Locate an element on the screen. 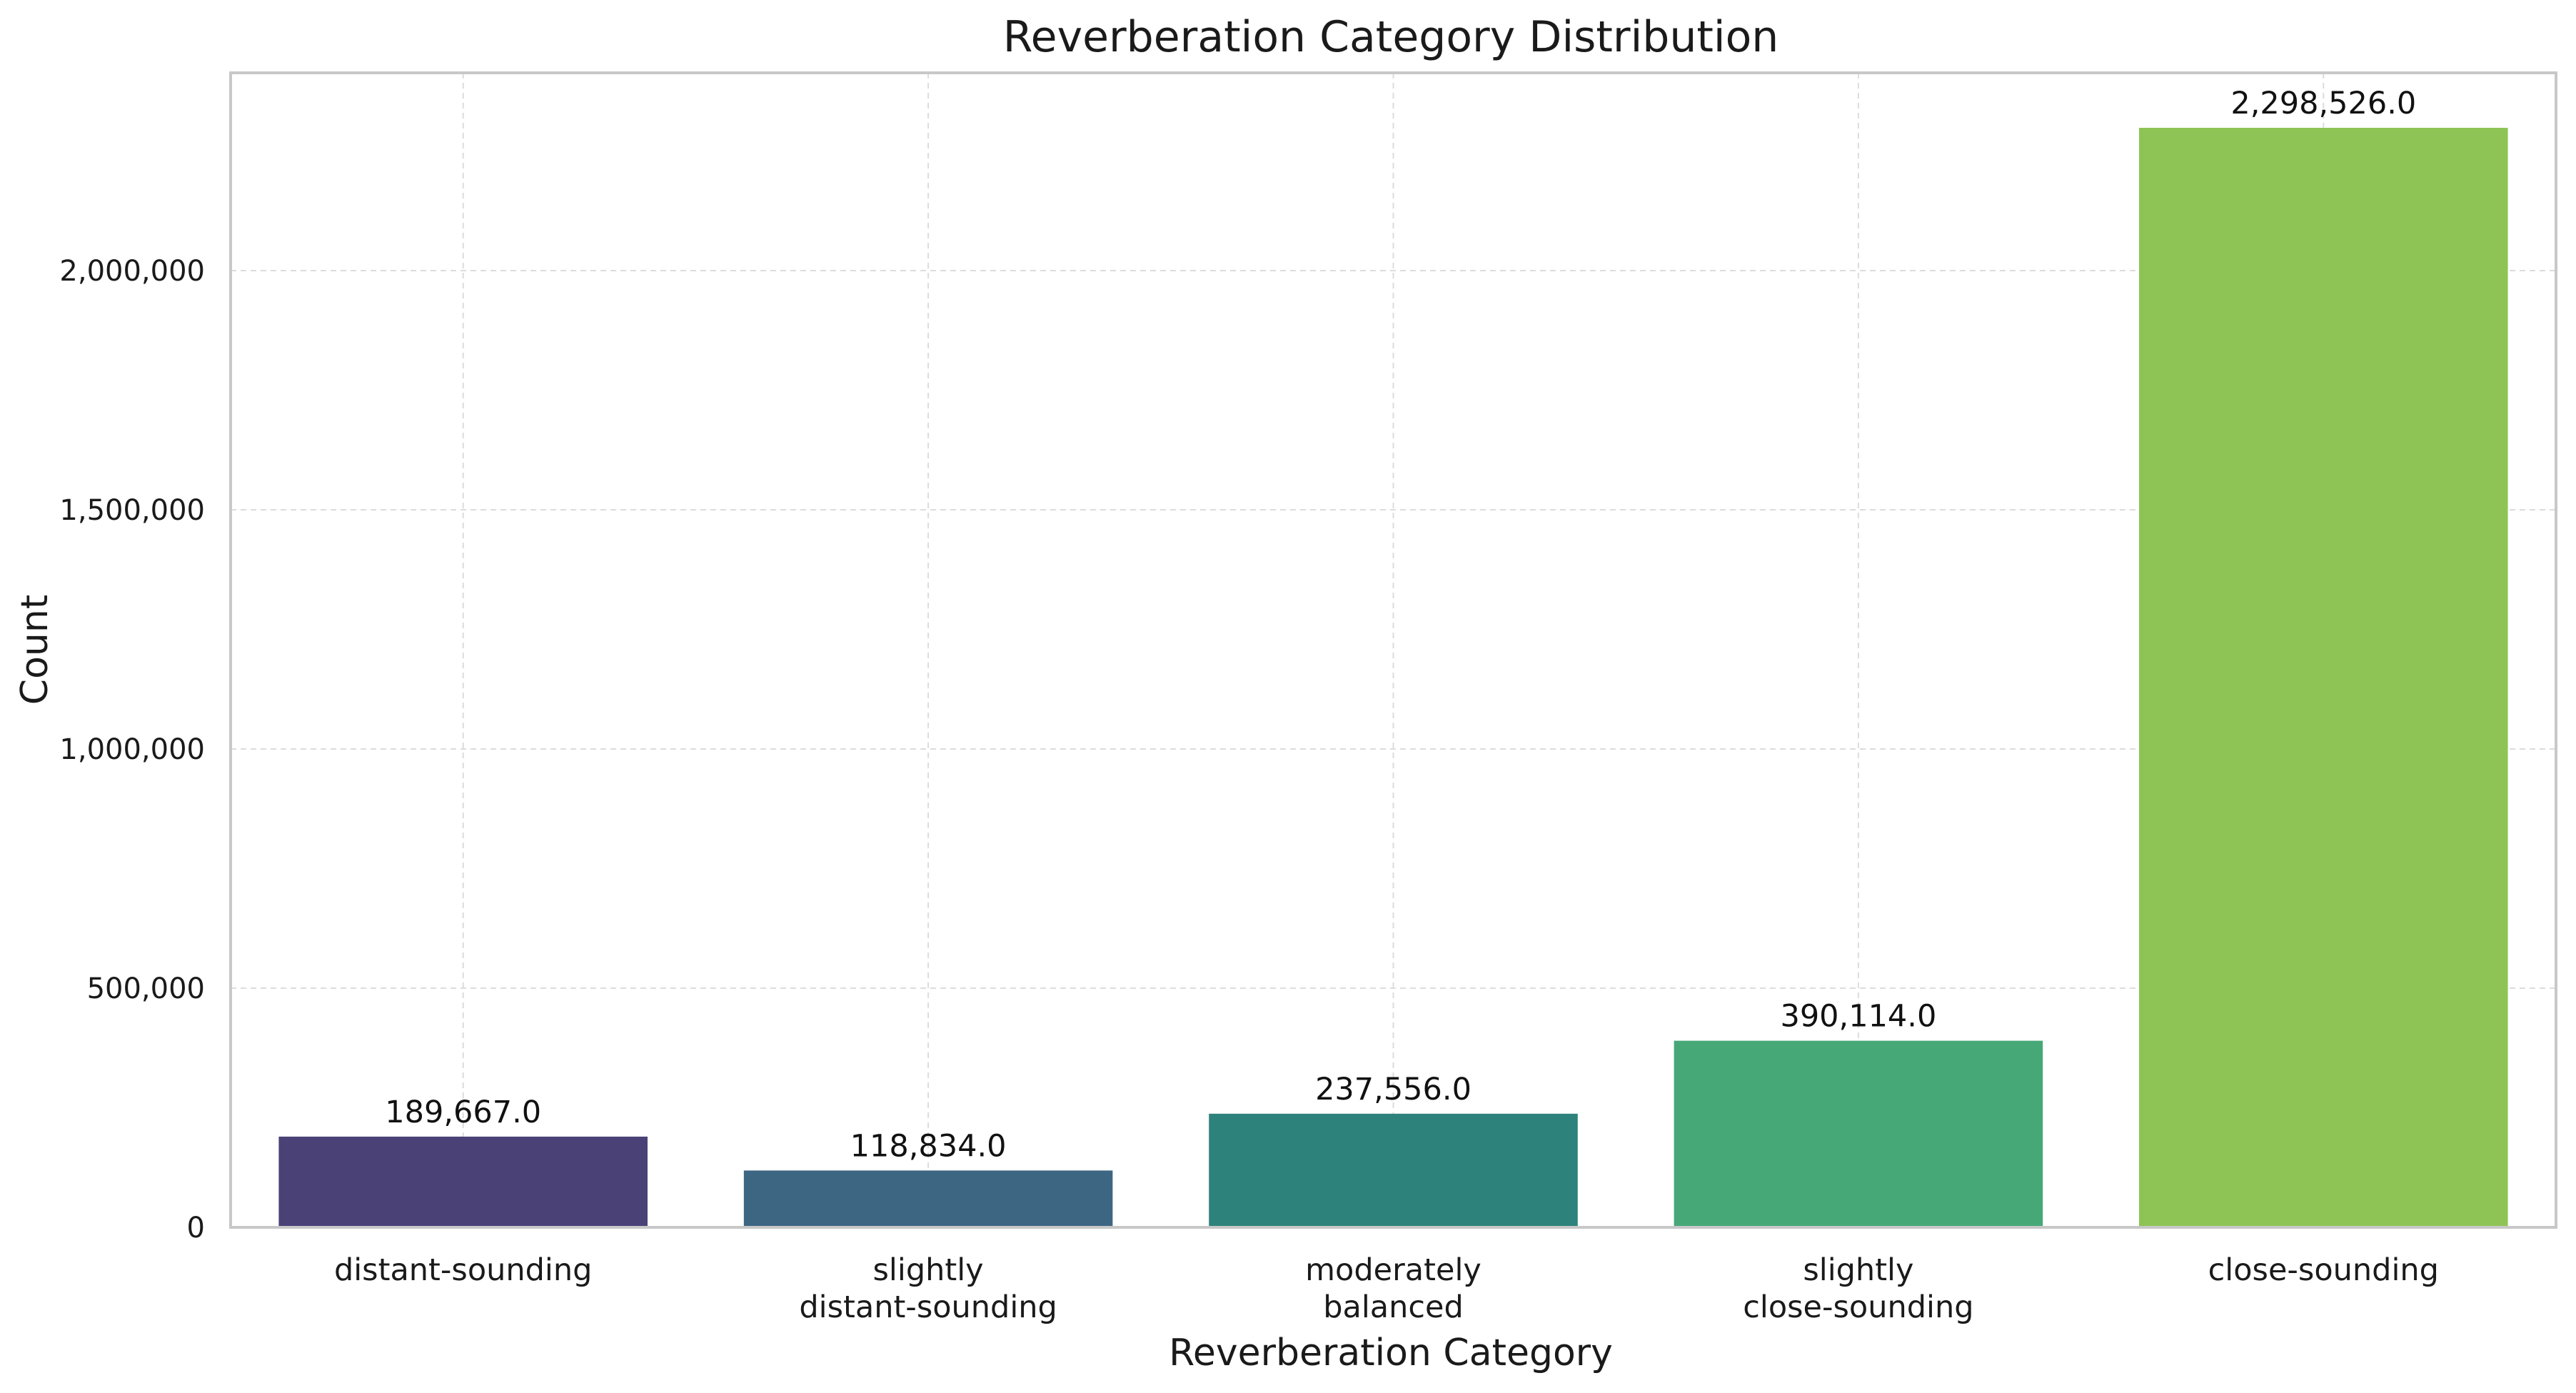 The image size is (2576, 1393). bar-value-label: 118,834.0 is located at coordinates (928, 1146).